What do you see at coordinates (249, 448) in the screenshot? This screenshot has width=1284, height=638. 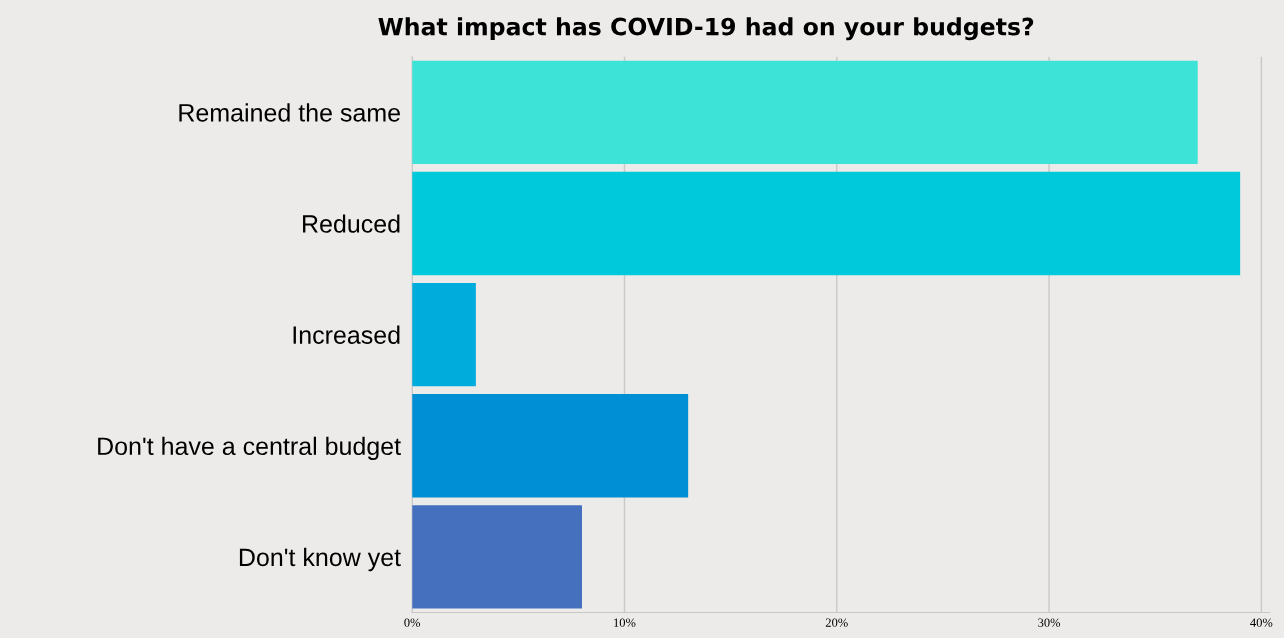 I see `y-tick-label: Don't have a central budget` at bounding box center [249, 448].